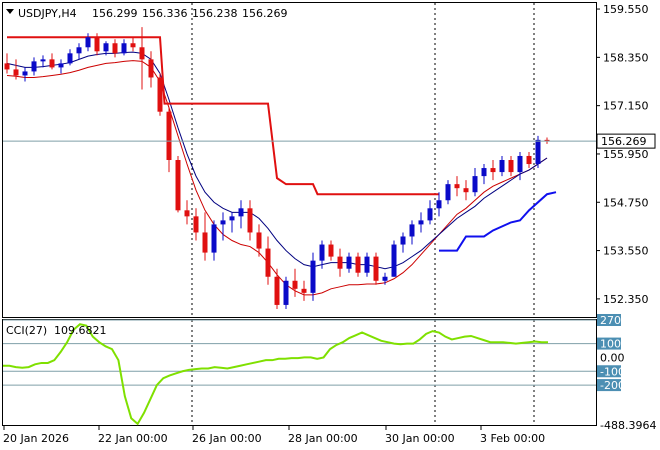 This screenshot has width=660, height=450. What do you see at coordinates (420, 438) in the screenshot?
I see `time-tick-label: 30 Jan 00:00` at bounding box center [420, 438].